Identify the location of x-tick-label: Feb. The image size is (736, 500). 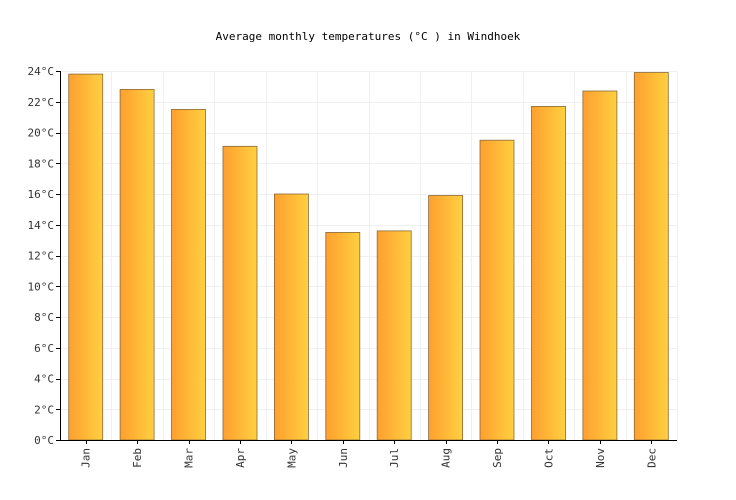
(137, 458).